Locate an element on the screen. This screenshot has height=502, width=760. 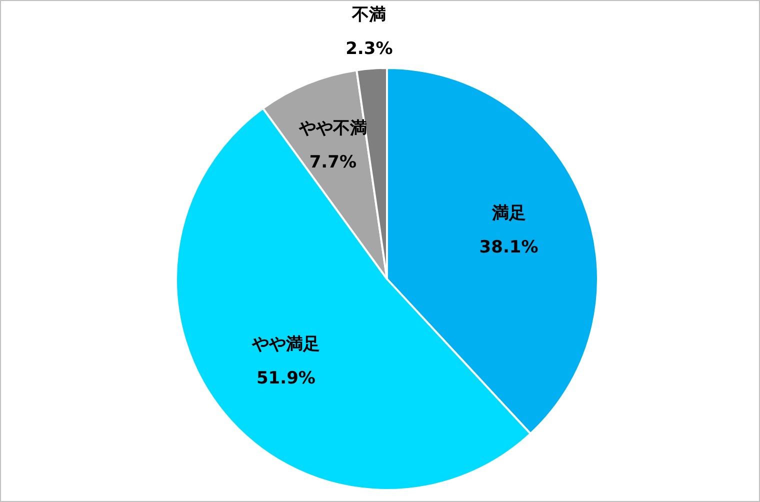
slice-label: 満足 is located at coordinates (508, 214).